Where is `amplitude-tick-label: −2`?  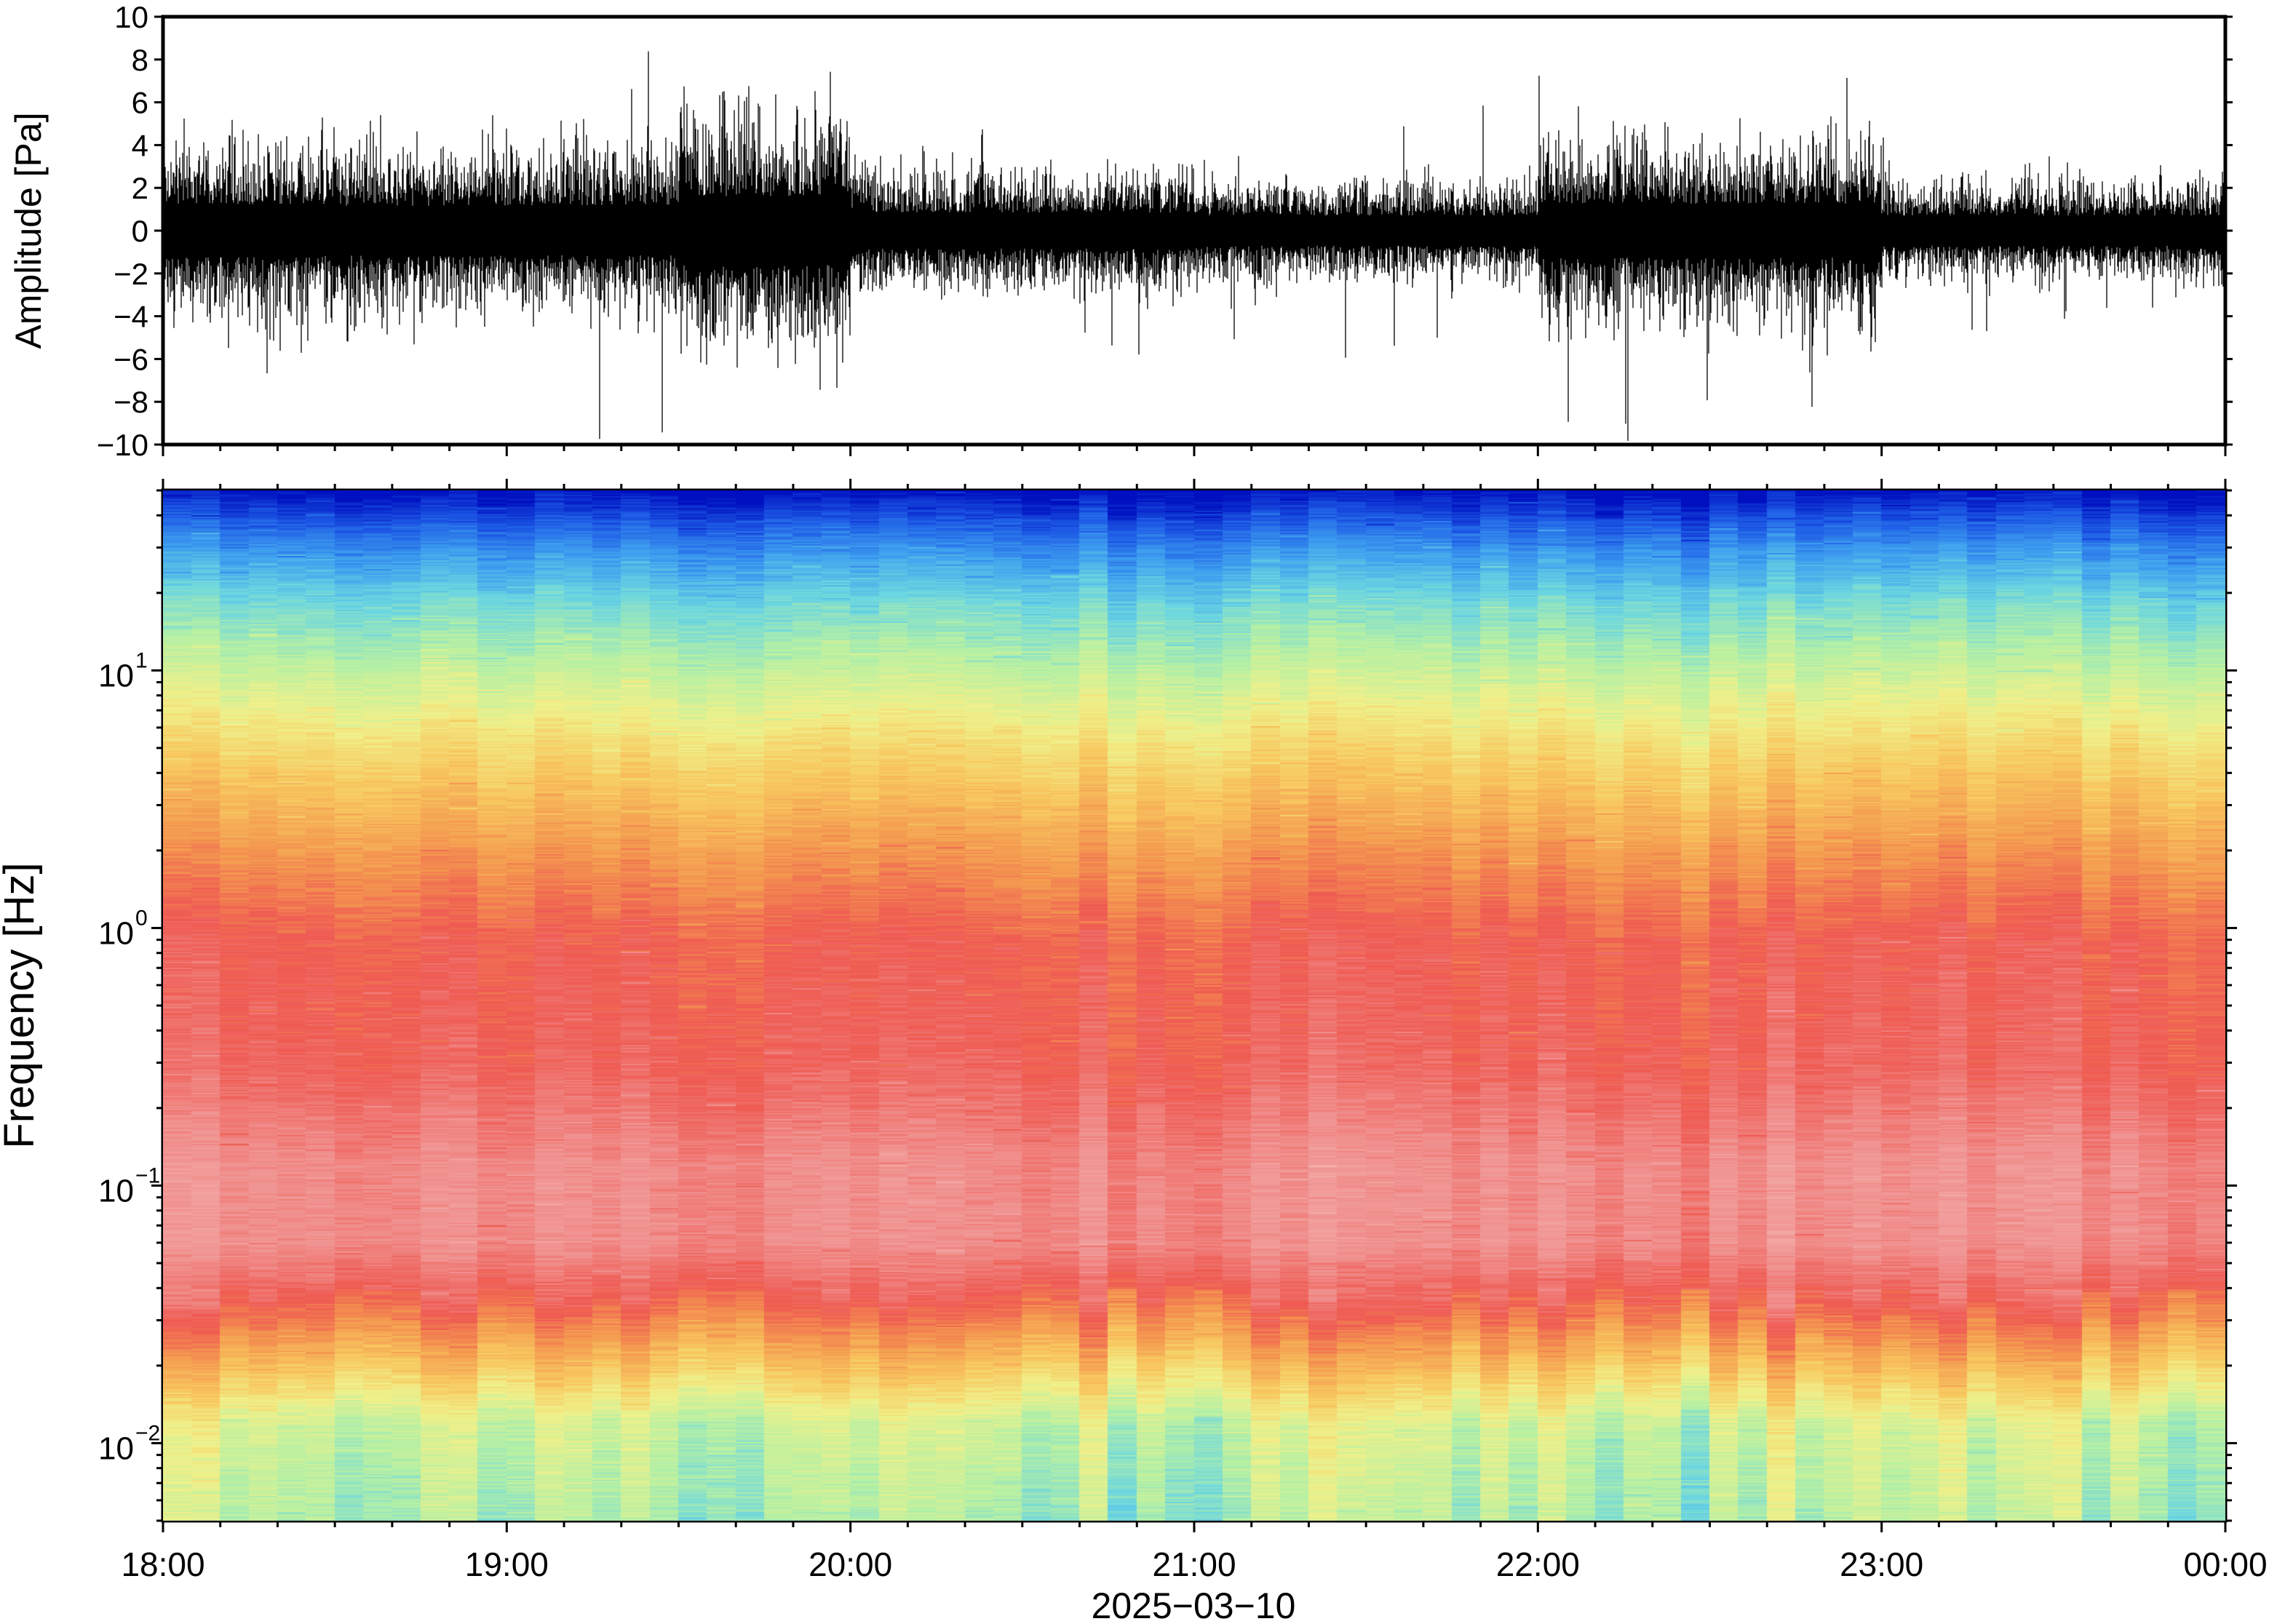
amplitude-tick-label: −2 is located at coordinates (131, 274).